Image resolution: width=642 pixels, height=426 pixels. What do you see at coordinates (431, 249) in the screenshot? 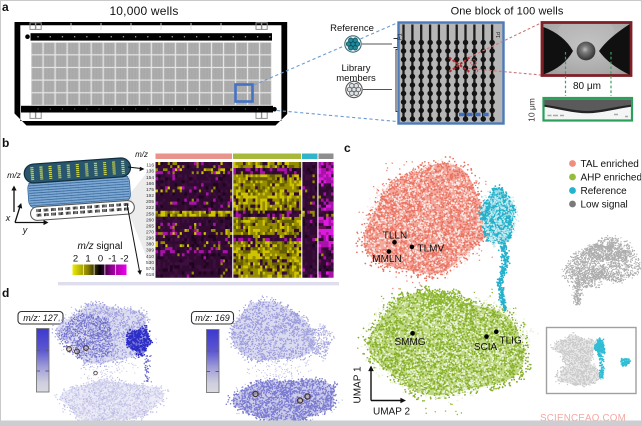
I see `svg-text: TLMV` at bounding box center [431, 249].